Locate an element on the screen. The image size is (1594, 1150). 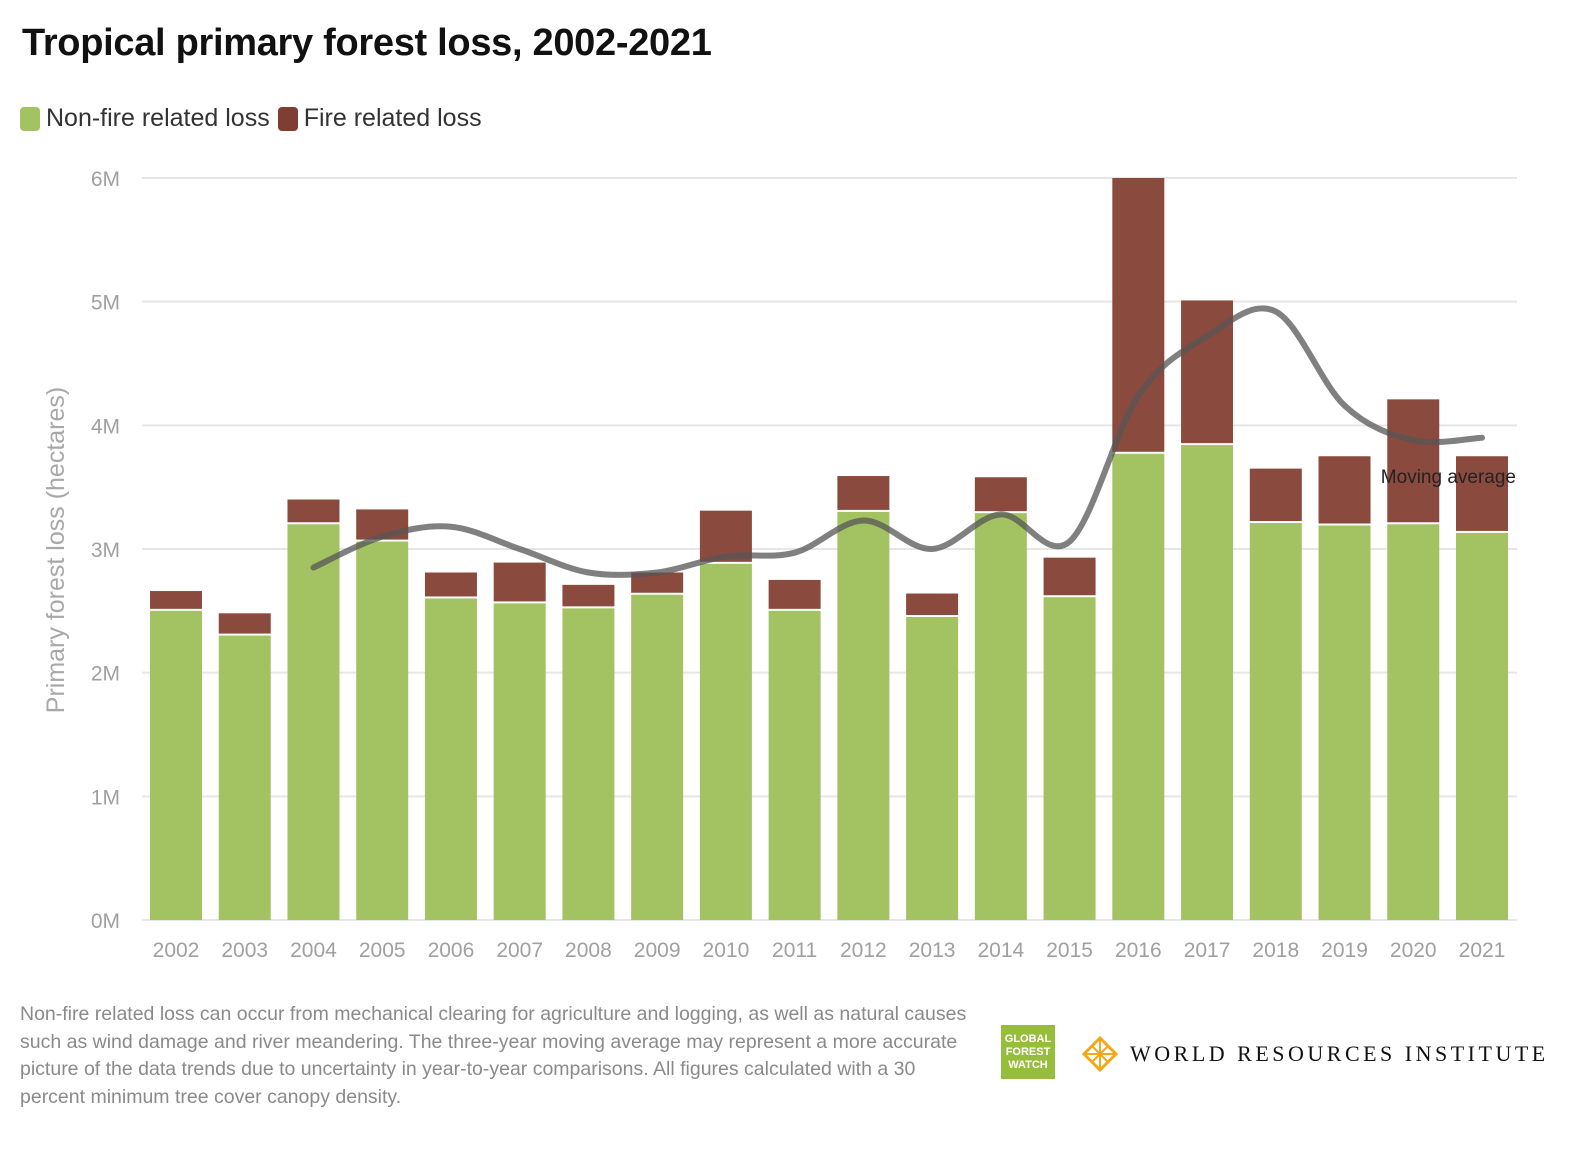
gfw-logo-line: GLOBAL is located at coordinates (1028, 1038).